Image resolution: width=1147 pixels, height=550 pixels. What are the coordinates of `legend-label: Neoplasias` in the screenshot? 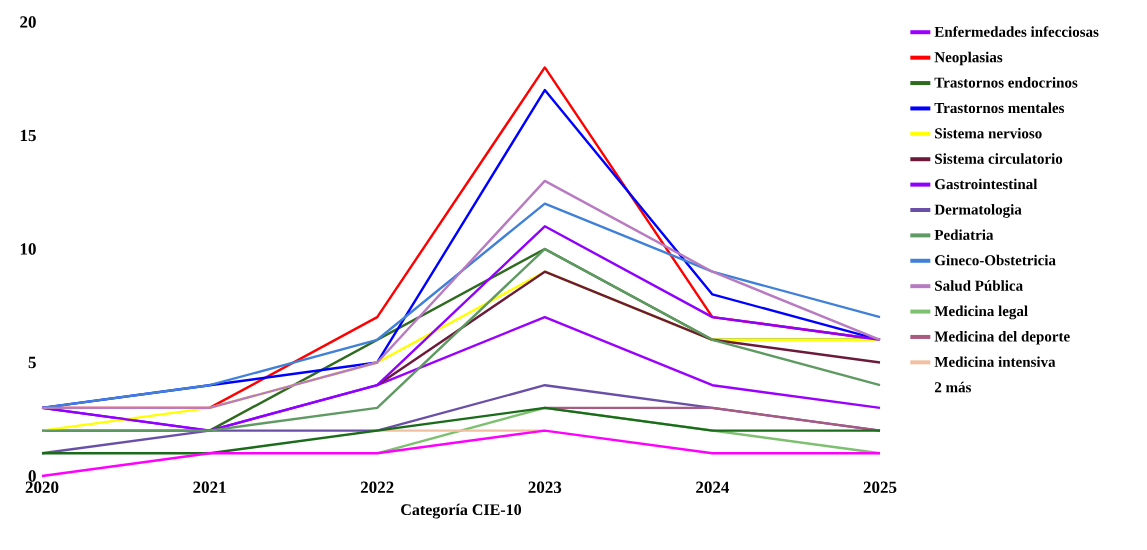 It's located at (968, 58).